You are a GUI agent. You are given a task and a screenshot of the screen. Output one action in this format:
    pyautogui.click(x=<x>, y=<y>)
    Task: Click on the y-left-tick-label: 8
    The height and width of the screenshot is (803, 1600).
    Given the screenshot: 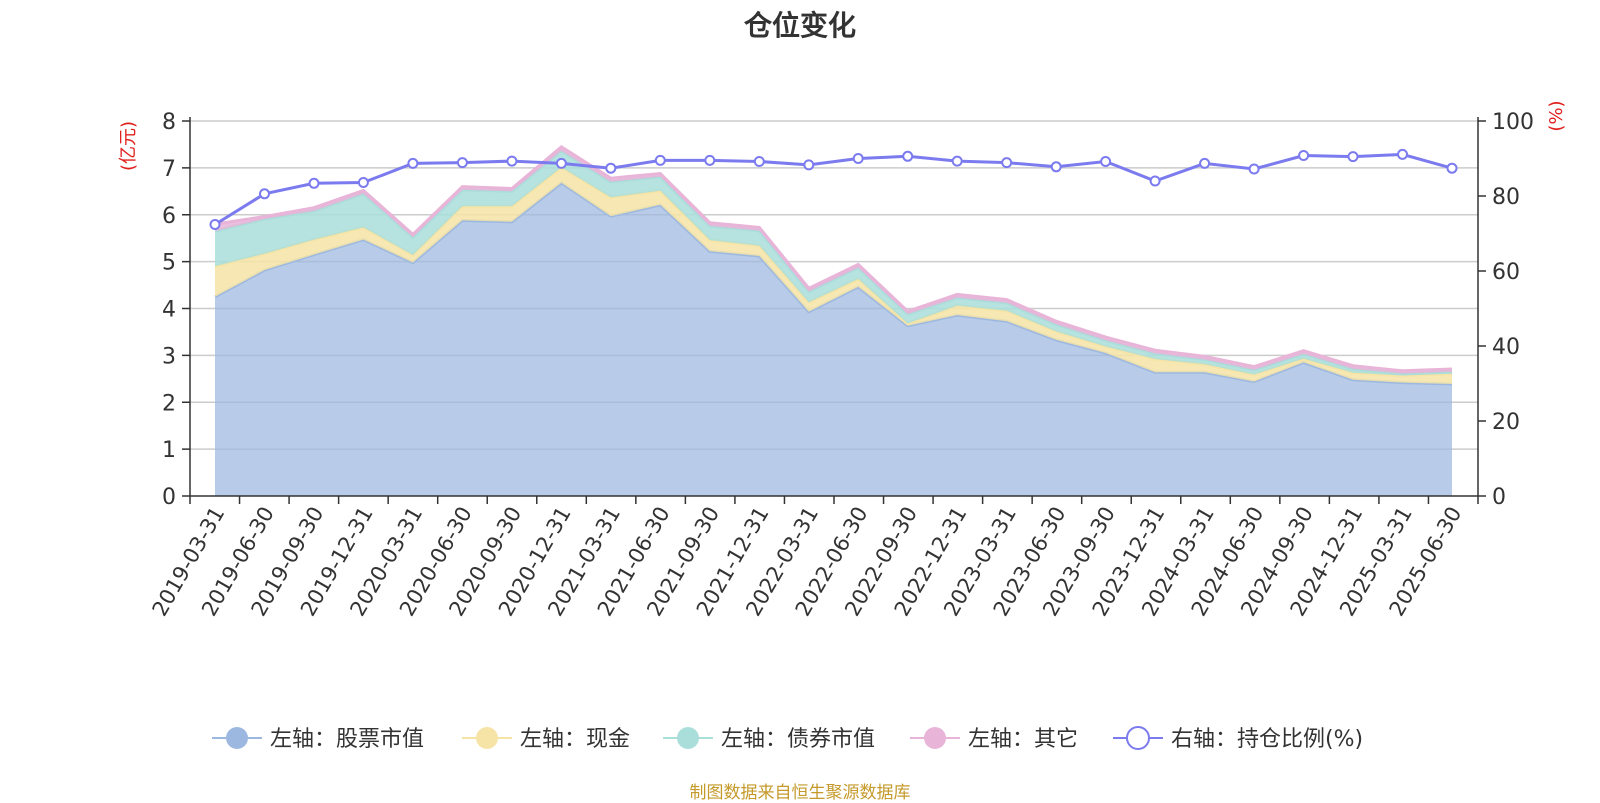 What is the action you would take?
    pyautogui.click(x=169, y=122)
    